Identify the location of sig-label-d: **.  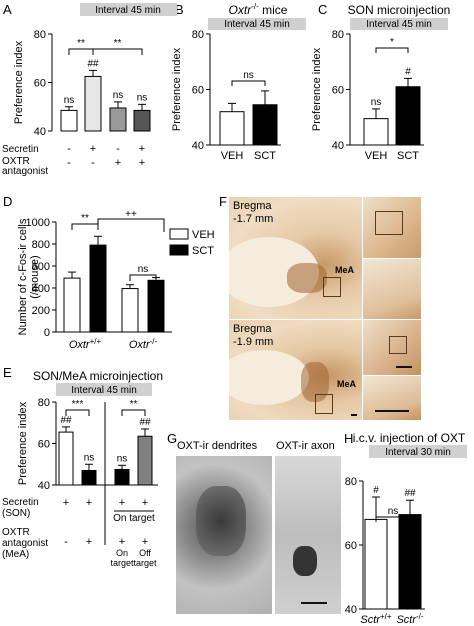
(85, 218).